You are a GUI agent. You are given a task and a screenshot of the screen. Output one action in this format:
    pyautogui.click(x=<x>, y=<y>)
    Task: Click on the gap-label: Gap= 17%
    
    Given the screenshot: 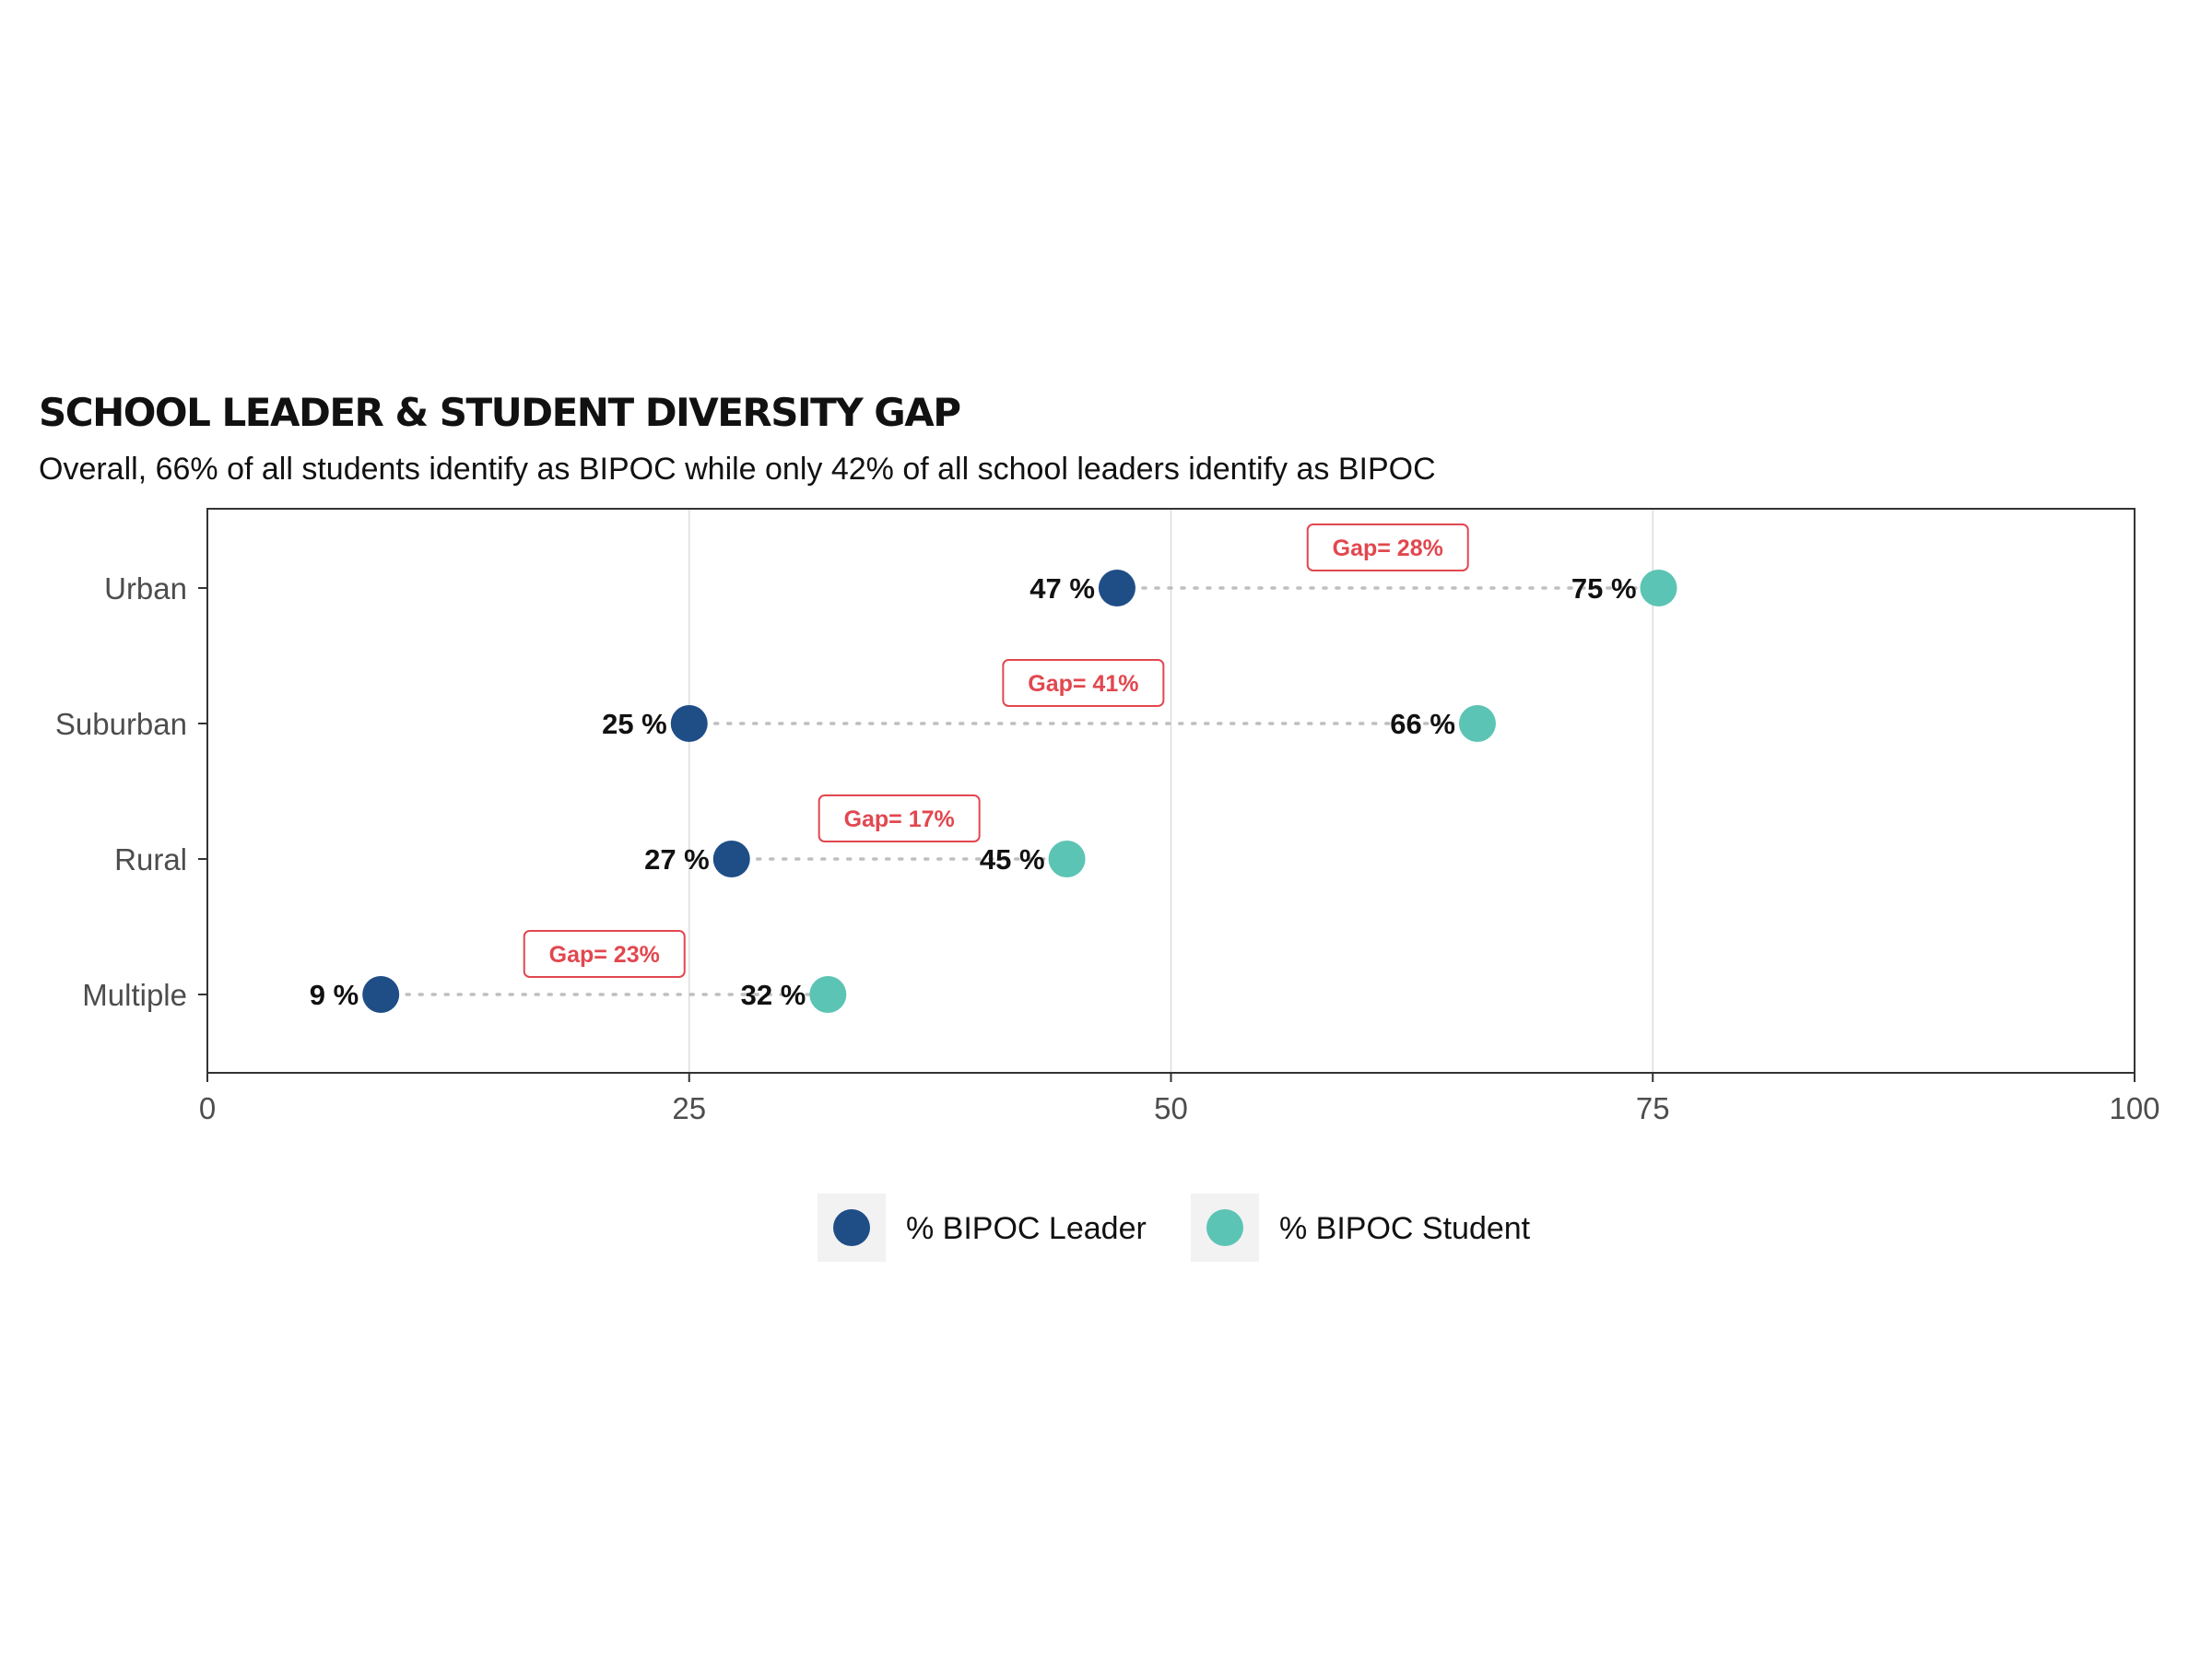 What is the action you would take?
    pyautogui.click(x=899, y=819)
    